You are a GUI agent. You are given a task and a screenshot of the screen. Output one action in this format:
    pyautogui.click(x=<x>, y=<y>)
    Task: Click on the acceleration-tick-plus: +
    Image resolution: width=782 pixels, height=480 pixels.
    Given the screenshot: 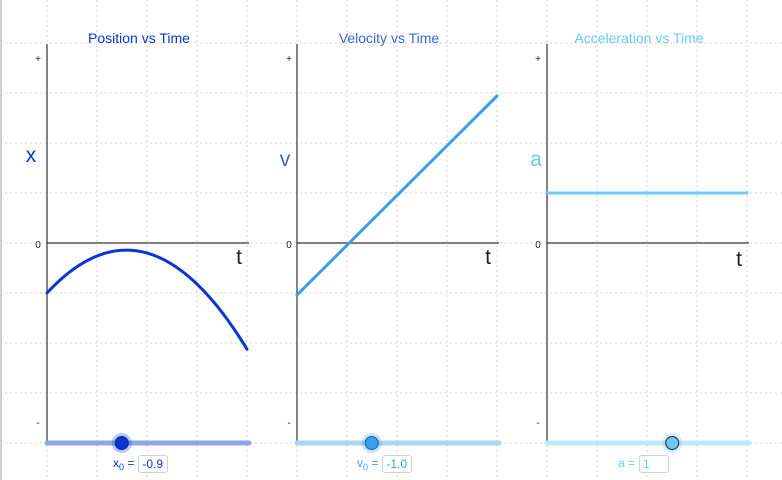 What is the action you would take?
    pyautogui.click(x=538, y=59)
    